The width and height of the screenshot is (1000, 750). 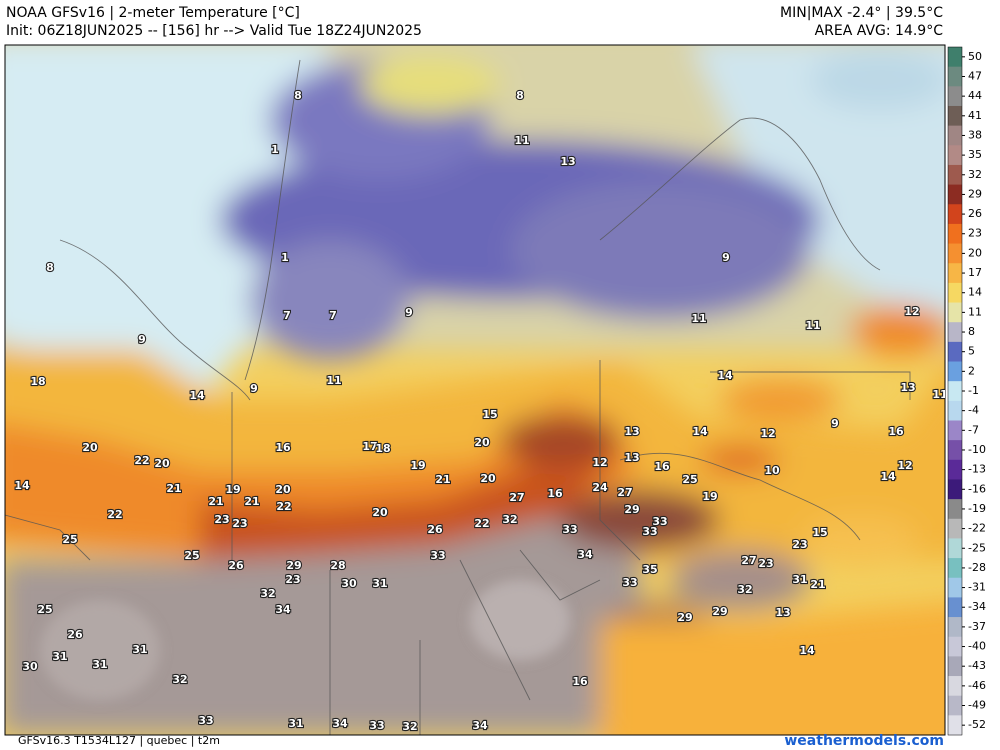 I want to click on colorbar-label: 14, so click(x=975, y=292).